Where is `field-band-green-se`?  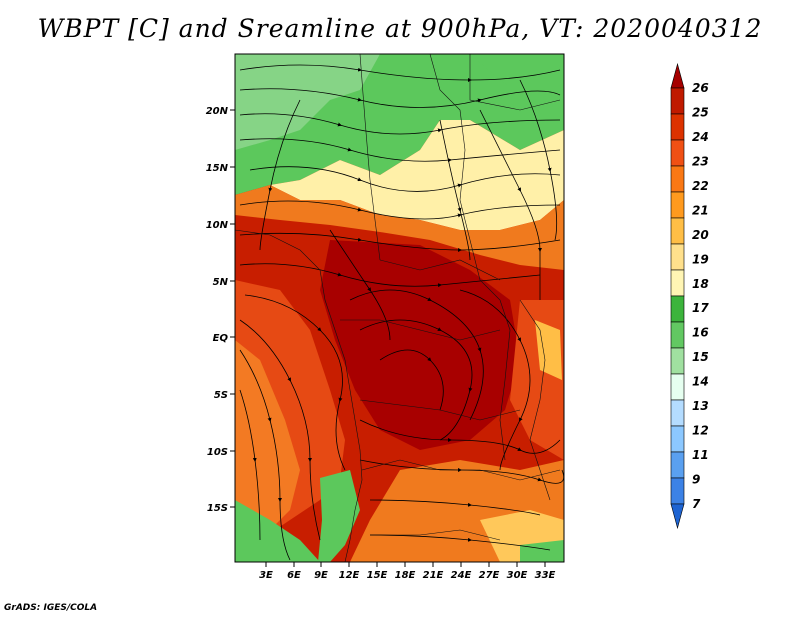 field-band-green-se is located at coordinates (542, 551).